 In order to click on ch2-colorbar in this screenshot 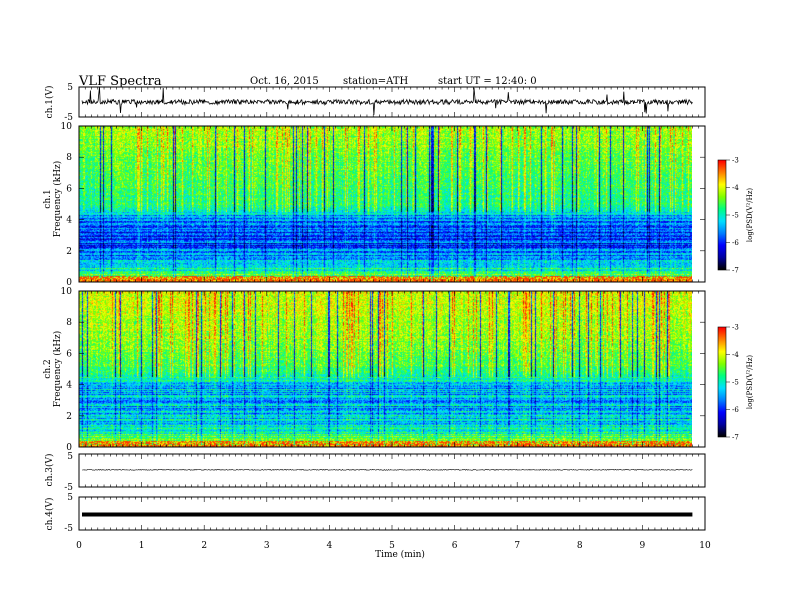, I will do `click(722, 382)`.